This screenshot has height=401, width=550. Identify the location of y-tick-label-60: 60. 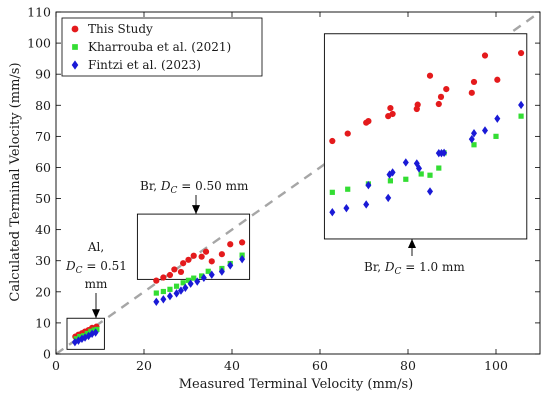
(43, 167).